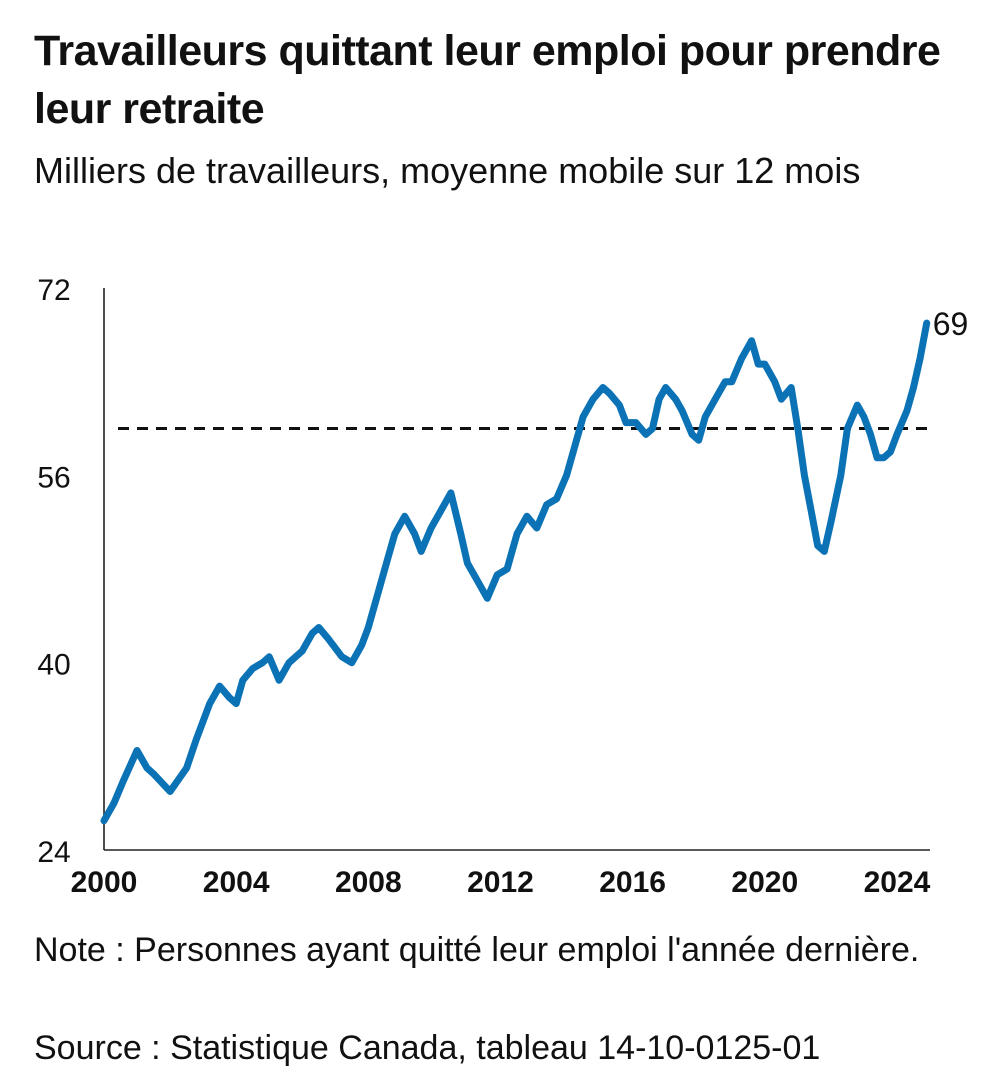  What do you see at coordinates (236, 882) in the screenshot?
I see `x-tick-label: 2004` at bounding box center [236, 882].